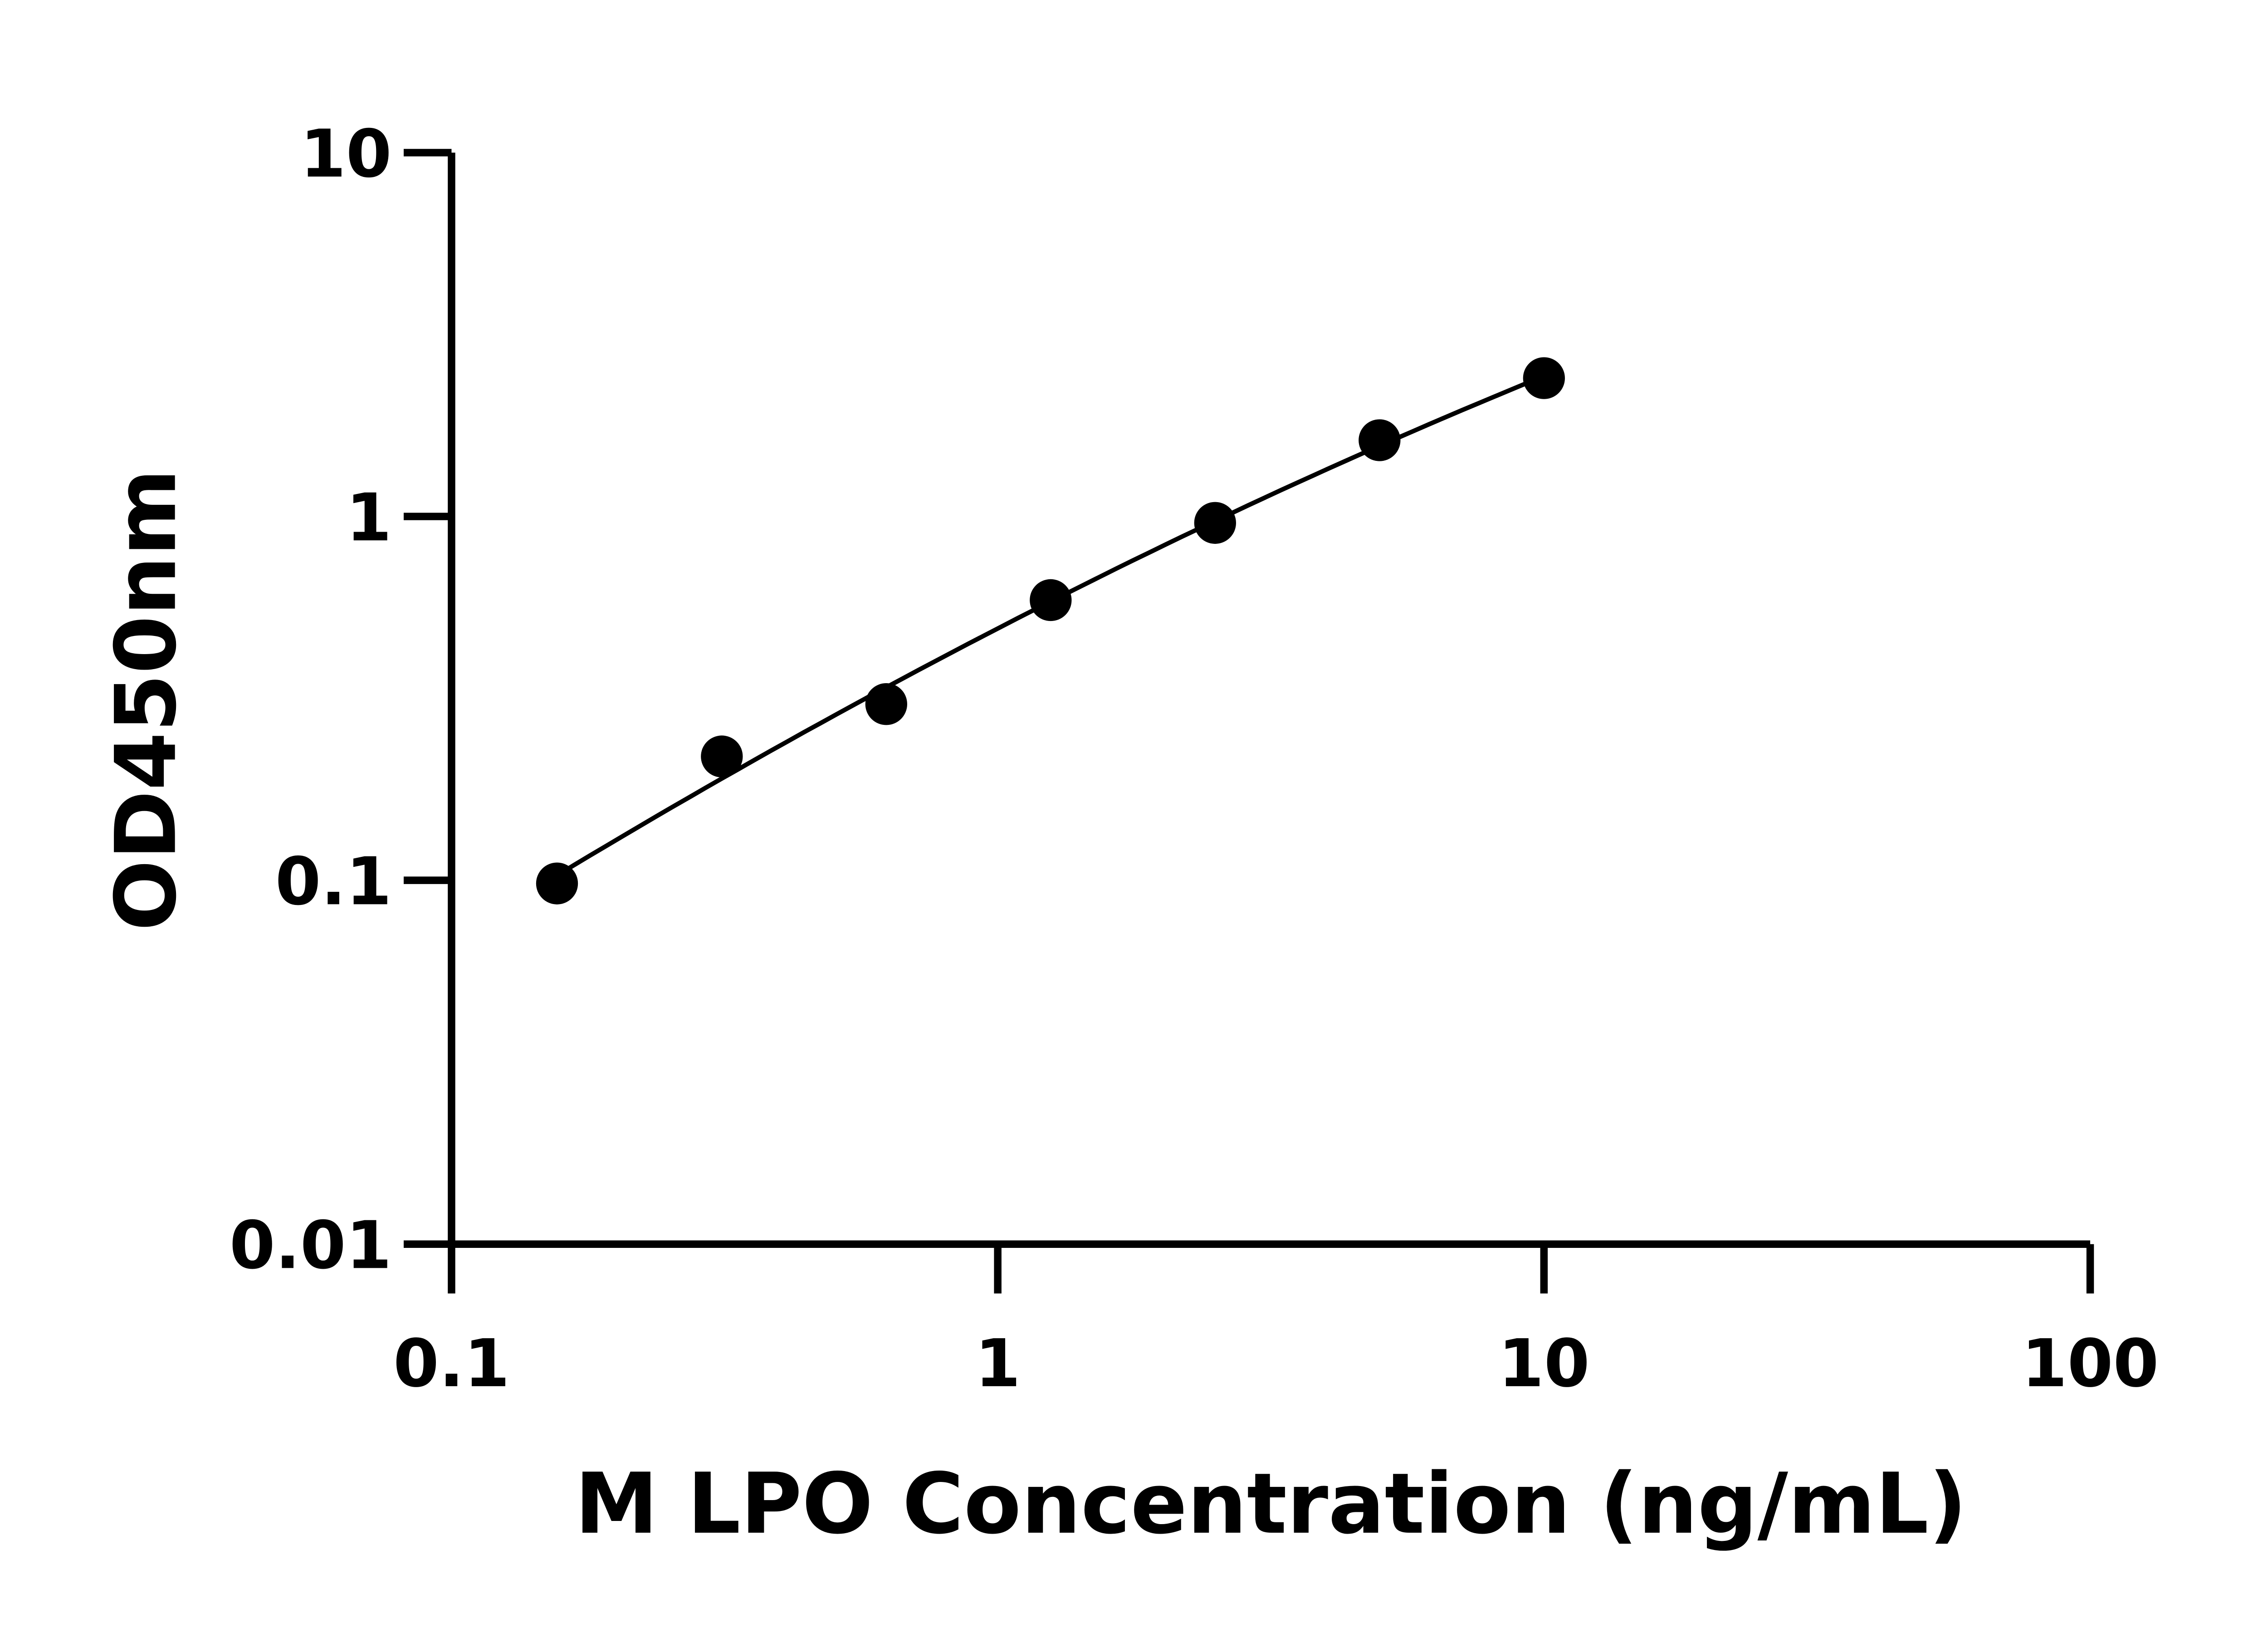 This screenshot has width=2268, height=1633. What do you see at coordinates (998, 1363) in the screenshot?
I see `x-tick-label: 1` at bounding box center [998, 1363].